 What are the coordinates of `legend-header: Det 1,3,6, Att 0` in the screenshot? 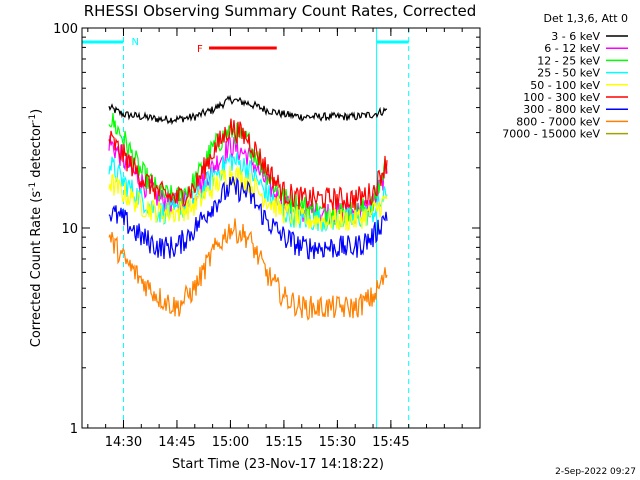 It's located at (586, 18).